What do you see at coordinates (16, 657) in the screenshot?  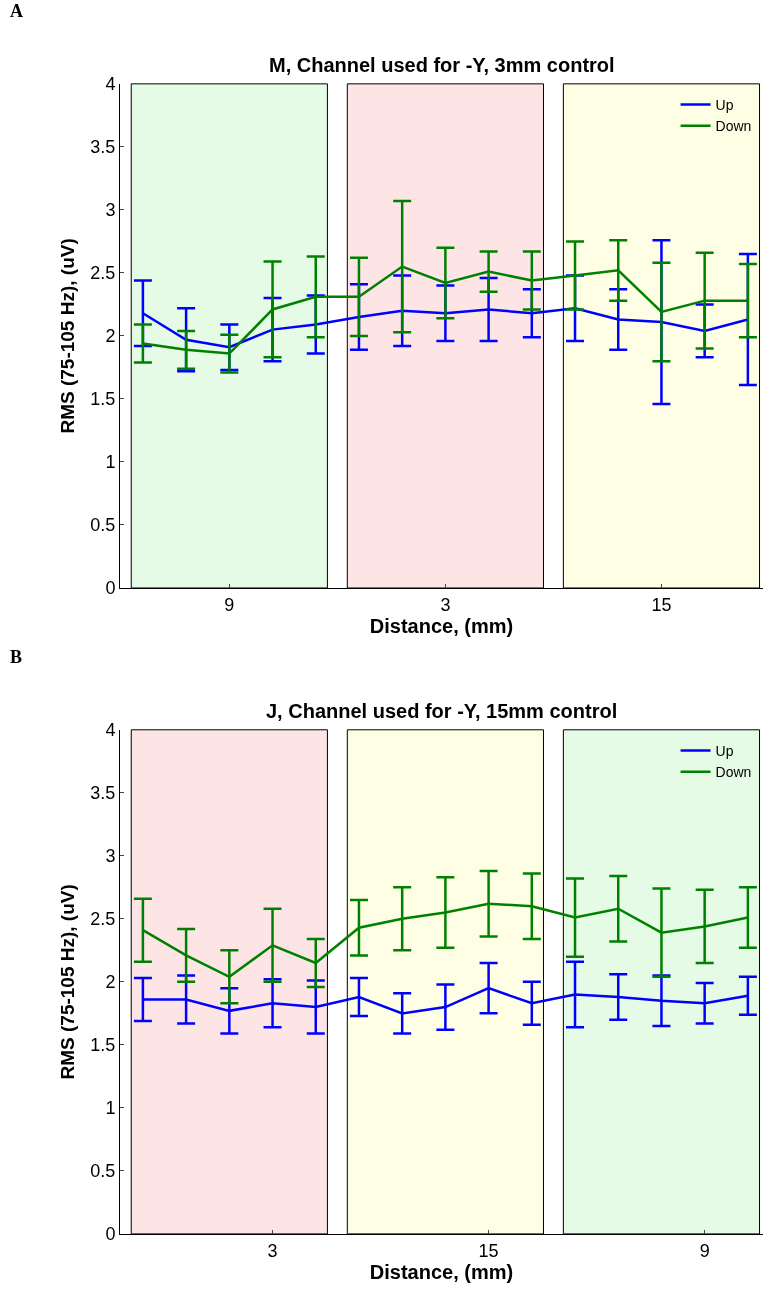 I see `text: B` at bounding box center [16, 657].